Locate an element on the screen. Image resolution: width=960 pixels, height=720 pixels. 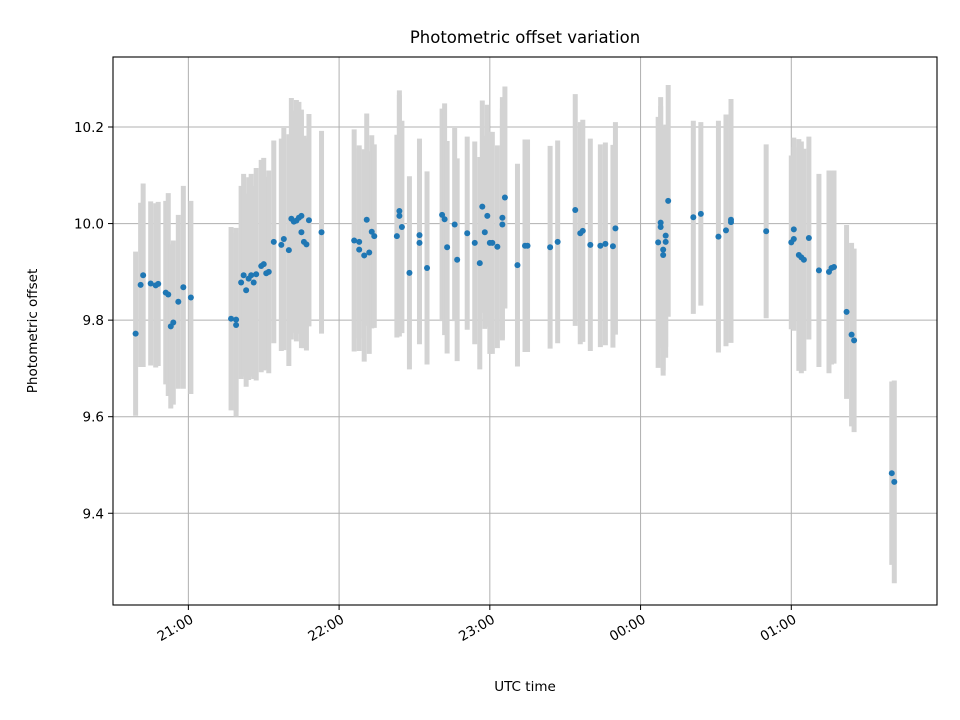
x-axis-label: UTC time is located at coordinates (525, 687).